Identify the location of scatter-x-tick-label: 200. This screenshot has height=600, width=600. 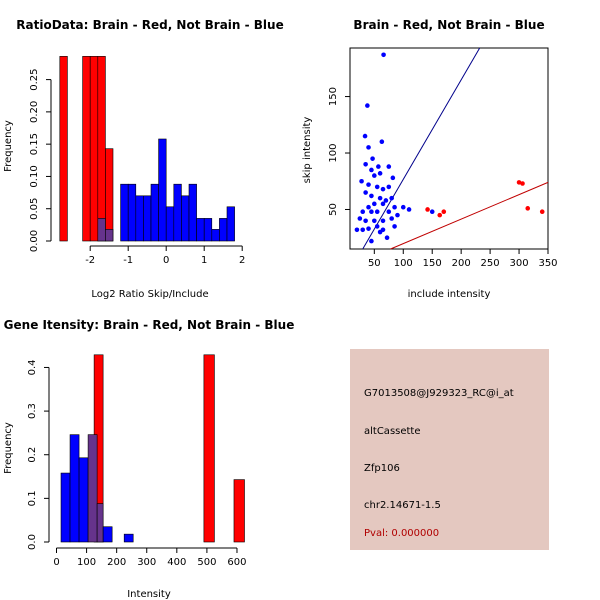
(461, 263).